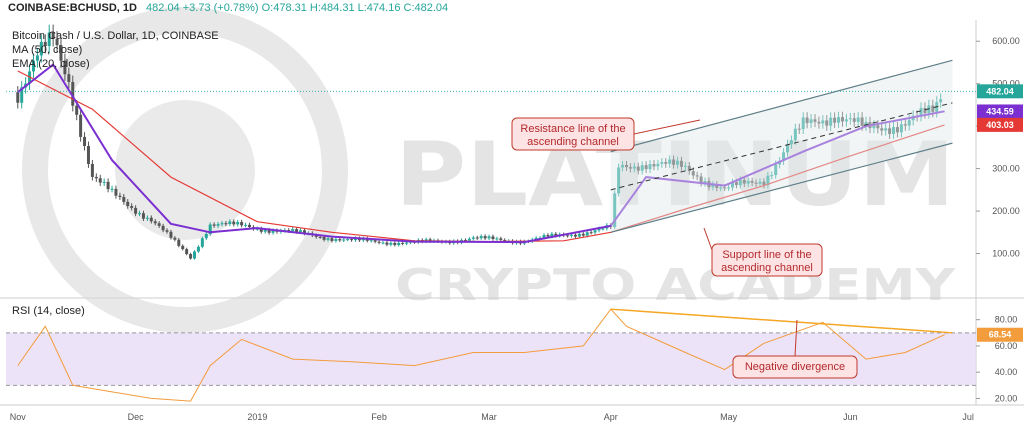  Describe the element at coordinates (72, 8) in the screenshot. I see `symbol-label: COINBASE:BCHUSD, 1D` at that location.